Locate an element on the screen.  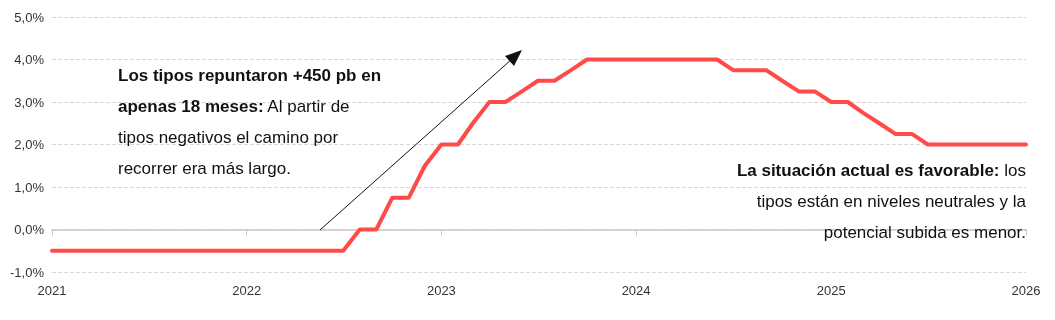
y-tick-label: 4,0% is located at coordinates (29, 59).